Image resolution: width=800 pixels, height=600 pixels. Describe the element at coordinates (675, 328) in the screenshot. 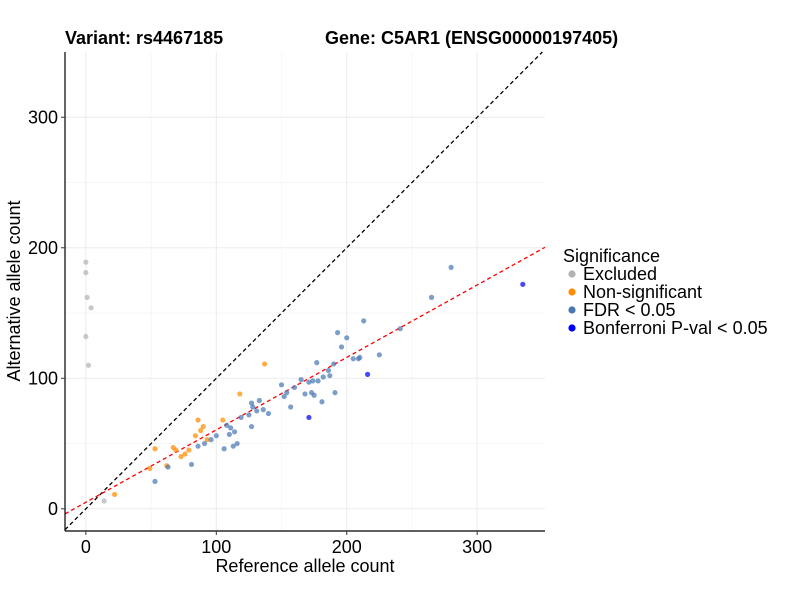

I see `legend-label-bonferroni-p-val-0-05: Bonferroni P-val < 0.05` at that location.